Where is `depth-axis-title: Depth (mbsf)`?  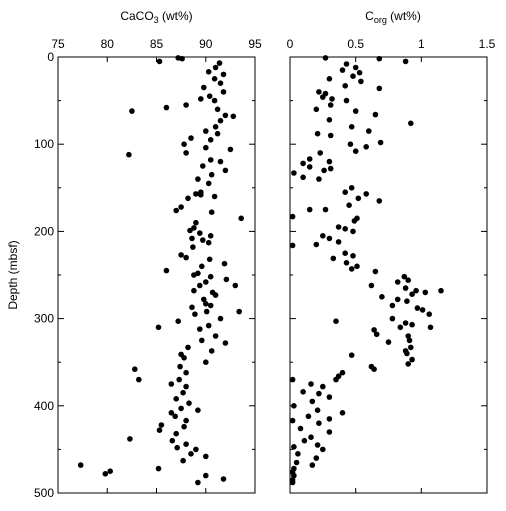 depth-axis-title: Depth (mbsf) is located at coordinates (13, 274).